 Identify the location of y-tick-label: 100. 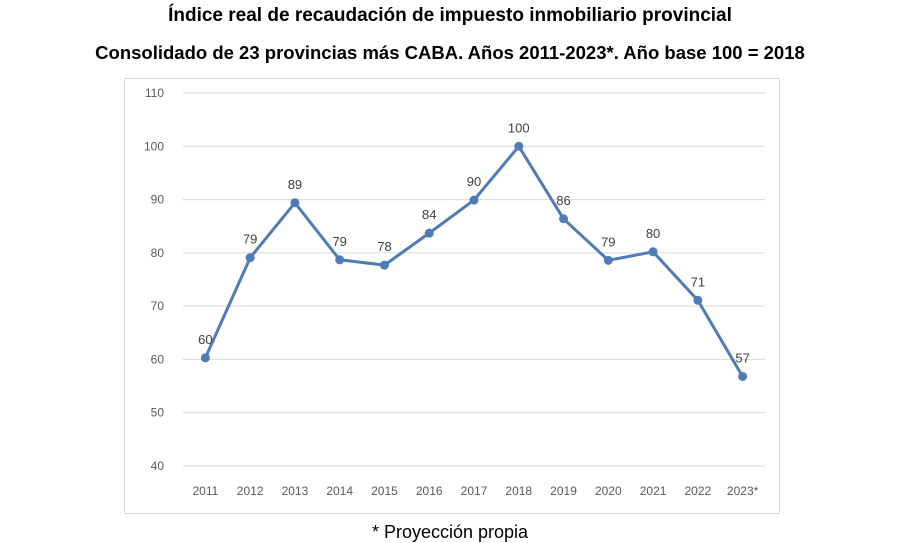
(154, 146).